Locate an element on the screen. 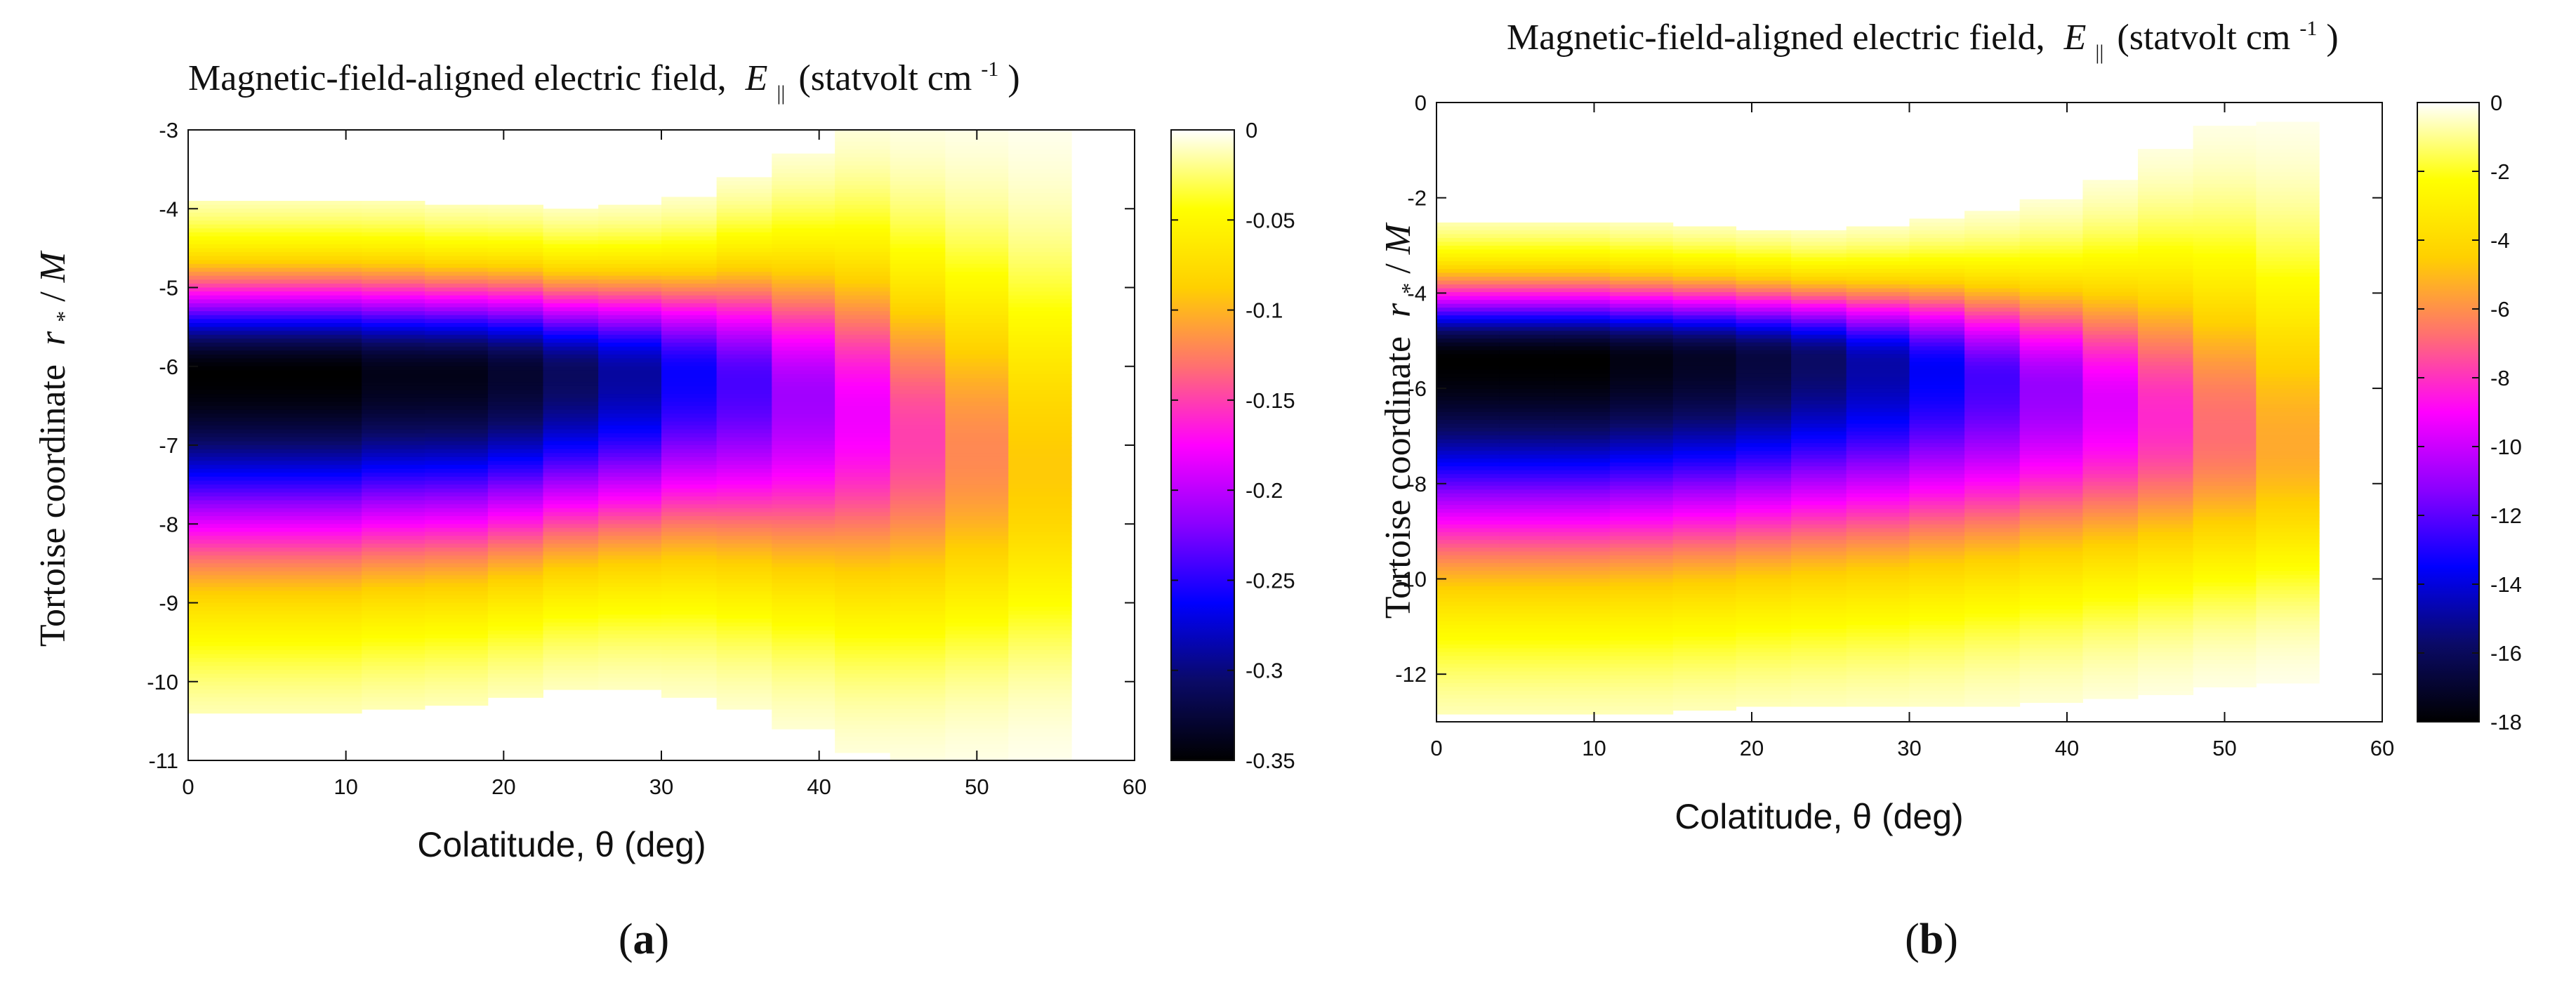 Image resolution: width=2576 pixels, height=983 pixels. title-units-exp-a: -1 is located at coordinates (989, 69).